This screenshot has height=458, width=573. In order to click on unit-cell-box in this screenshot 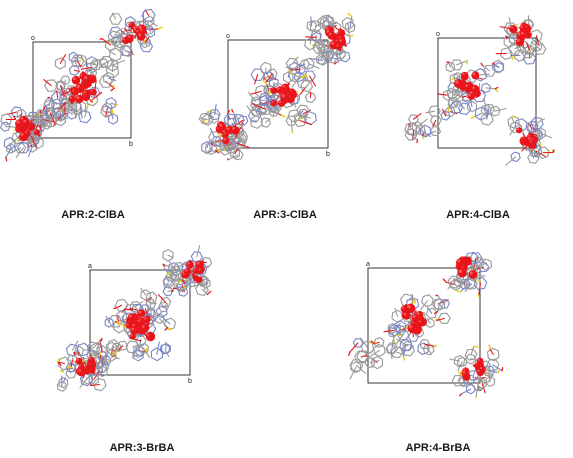, I will do `click(278, 94)`.